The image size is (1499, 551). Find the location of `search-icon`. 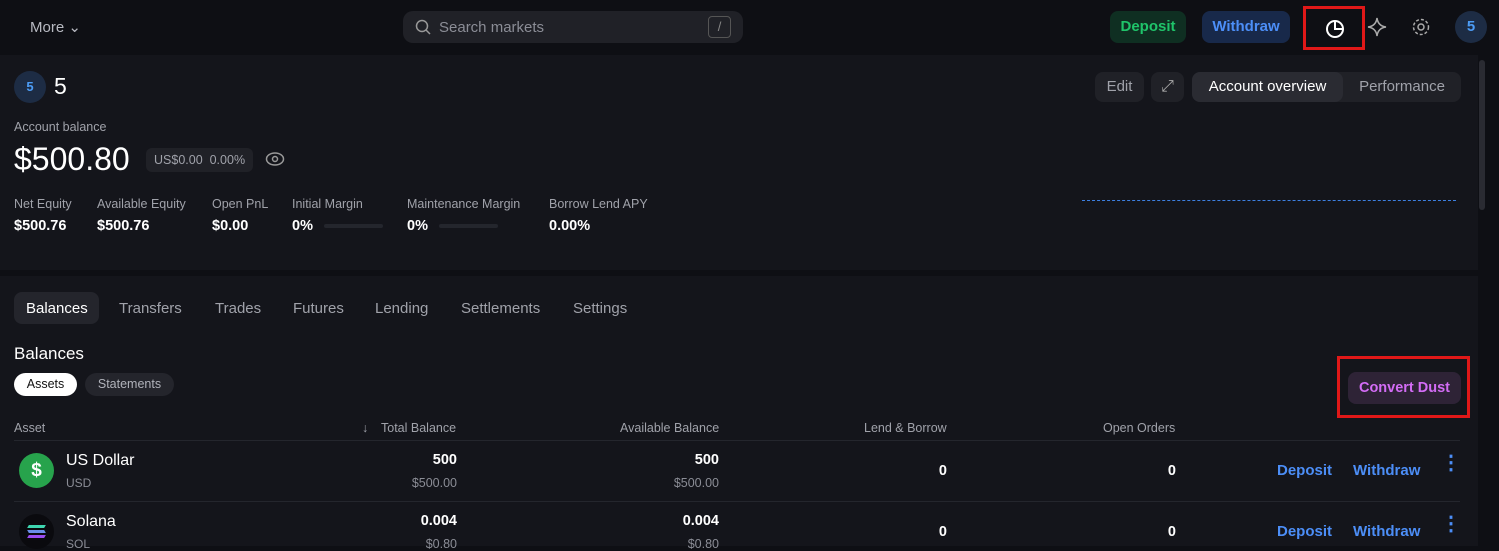

search-icon is located at coordinates (423, 27).